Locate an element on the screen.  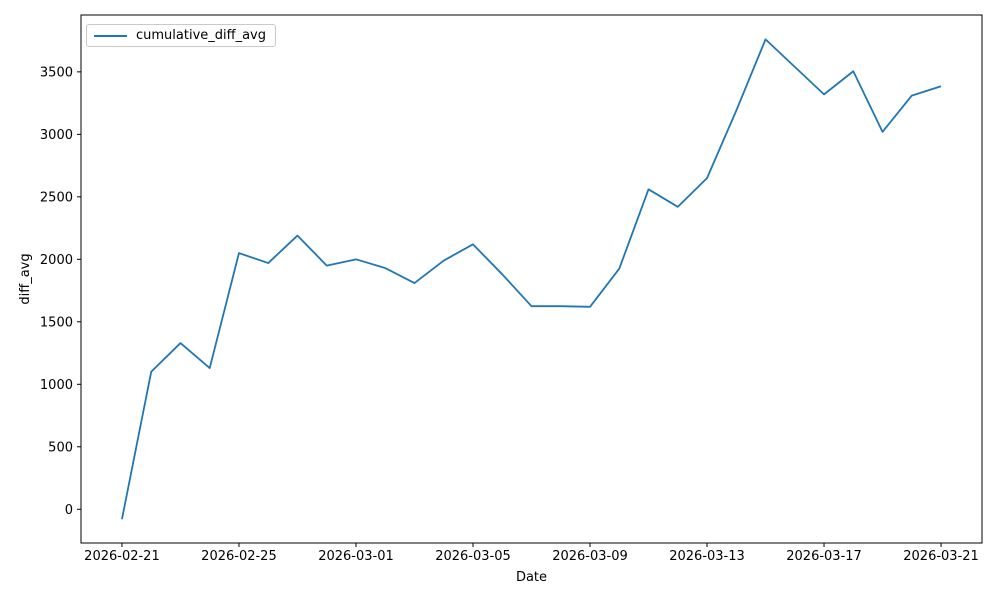
x-tick-label: 2026-03-21 is located at coordinates (941, 556).